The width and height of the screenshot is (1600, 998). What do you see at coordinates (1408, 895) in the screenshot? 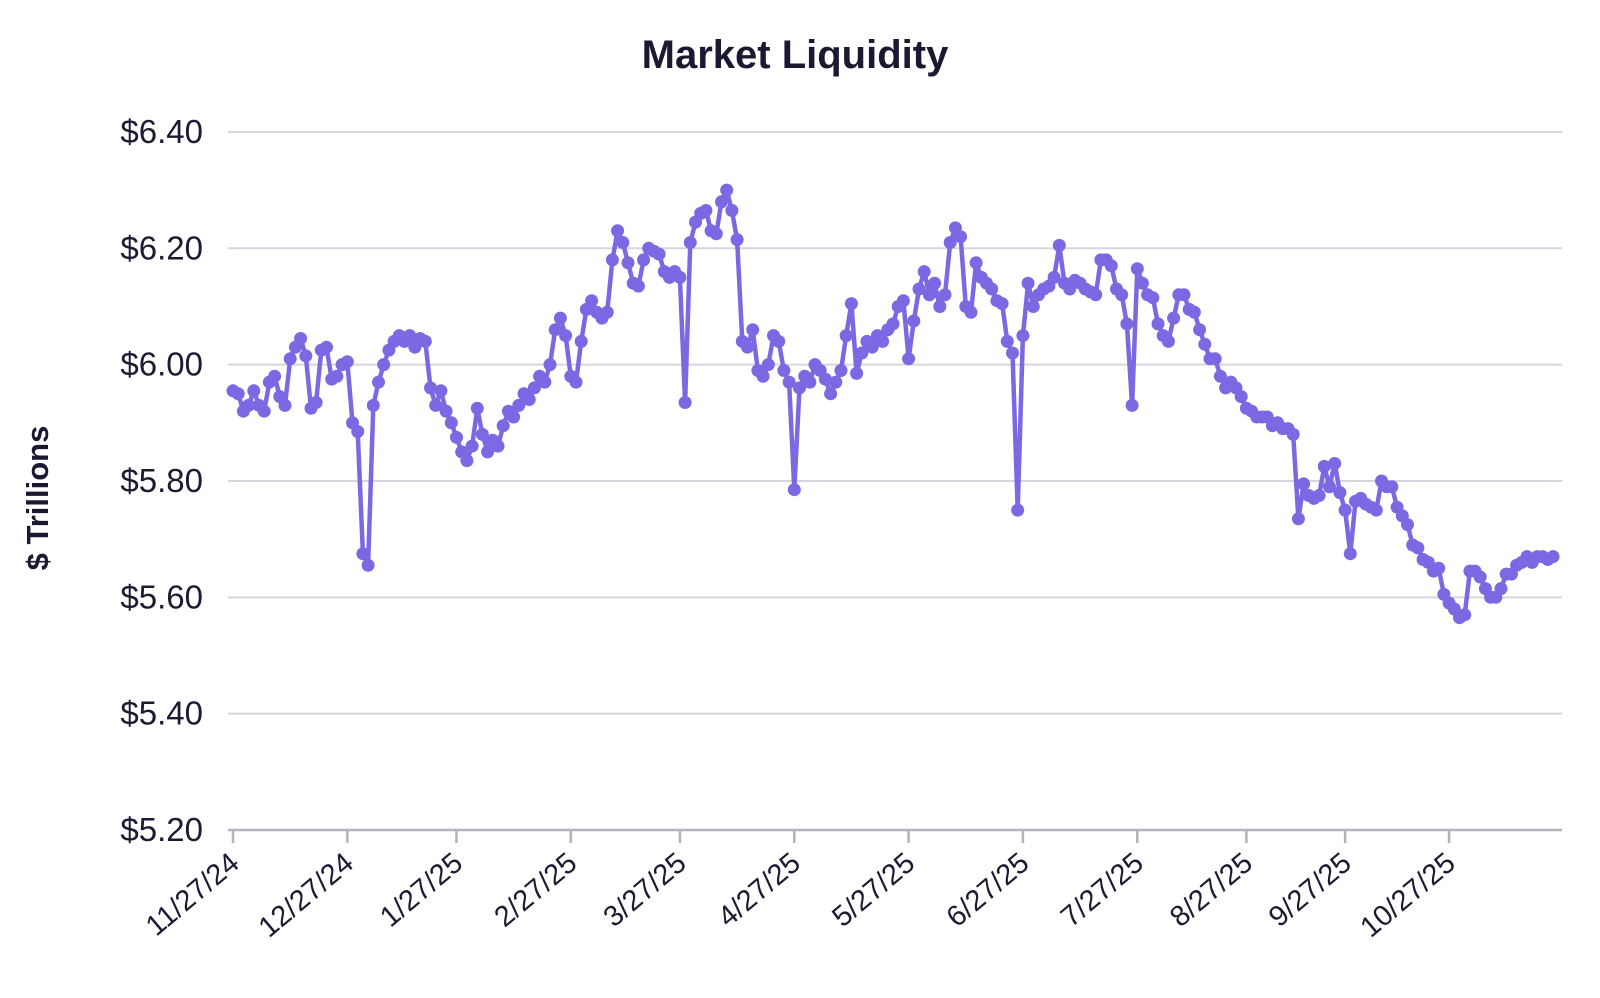
I see `x-tick-label: 10/27/25` at bounding box center [1408, 895].